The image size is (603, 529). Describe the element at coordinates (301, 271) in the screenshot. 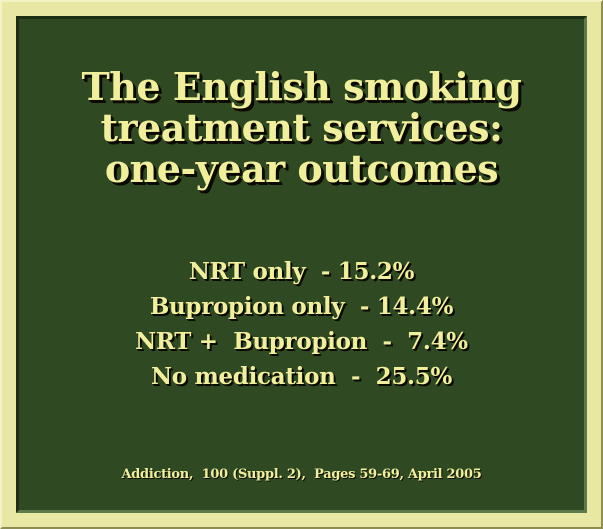

I see `outcome-item-nrt-only: NRT only - 15.2%` at that location.